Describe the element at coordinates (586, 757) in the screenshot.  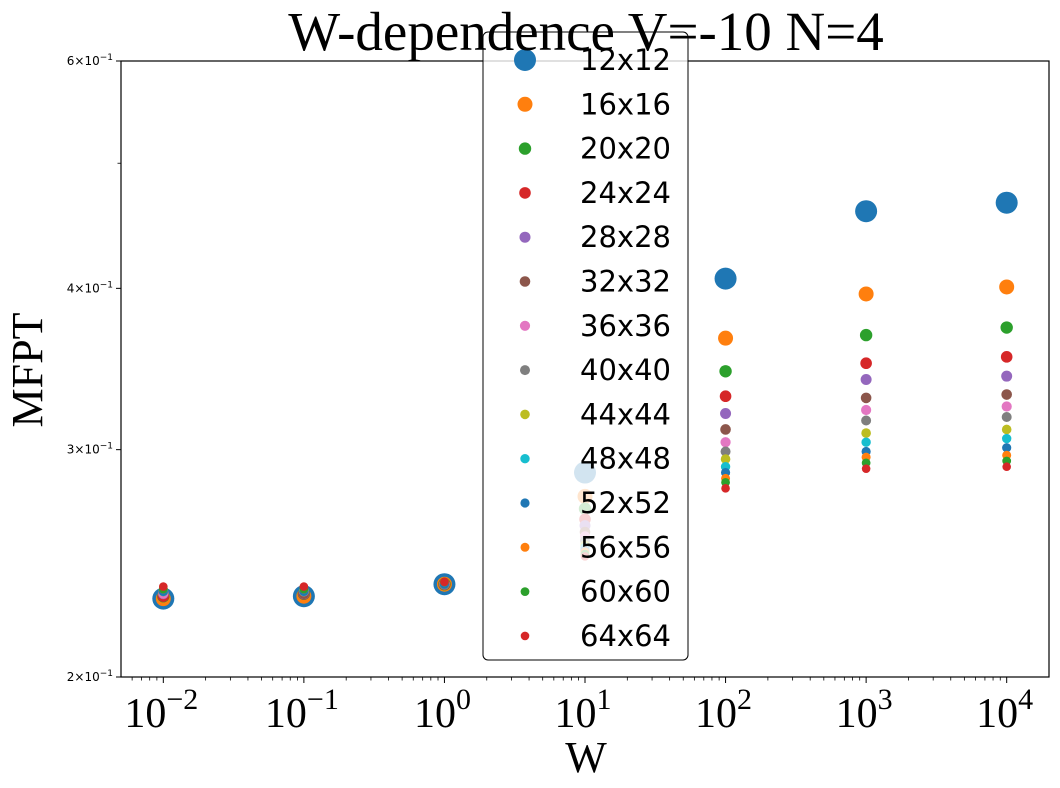
I see `x-axis-label: W` at that location.